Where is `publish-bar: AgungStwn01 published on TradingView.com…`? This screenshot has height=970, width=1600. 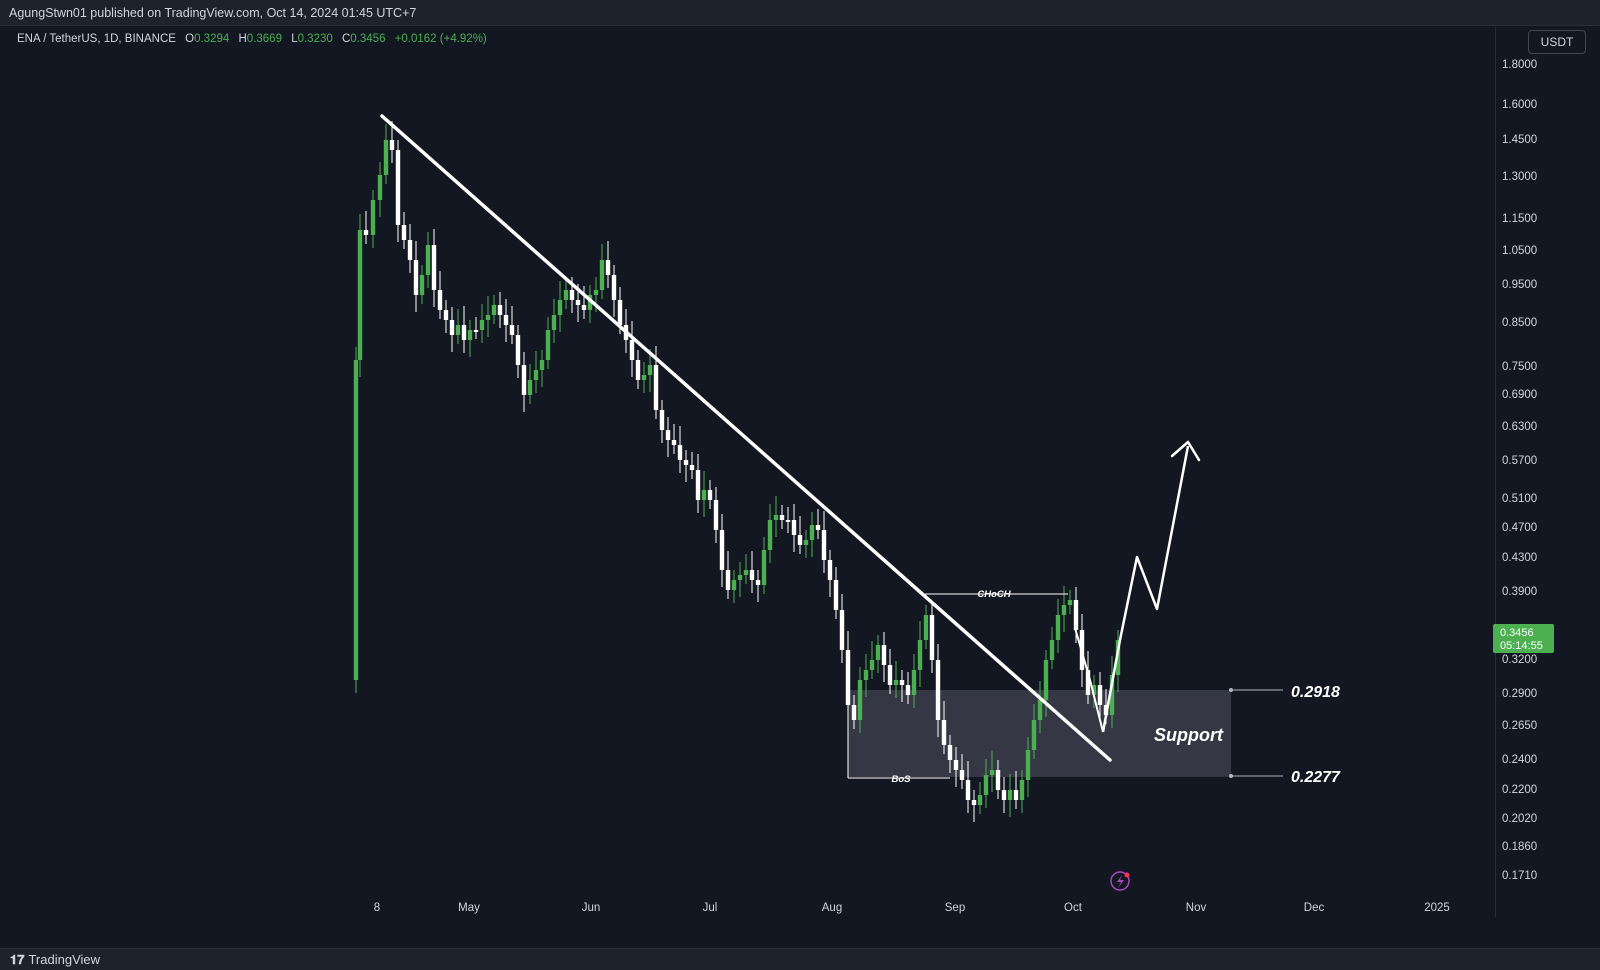 publish-bar: AgungStwn01 published on TradingView.com… is located at coordinates (800, 13).